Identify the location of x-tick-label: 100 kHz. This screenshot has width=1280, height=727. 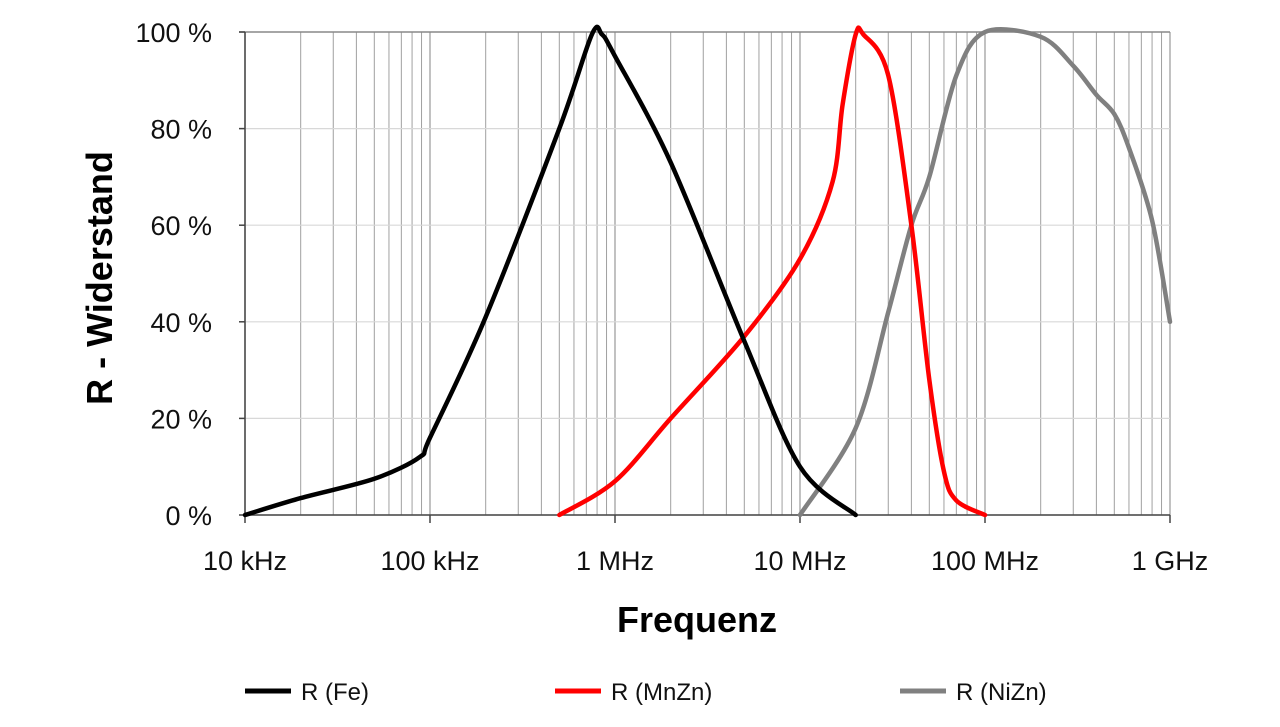
(429, 561).